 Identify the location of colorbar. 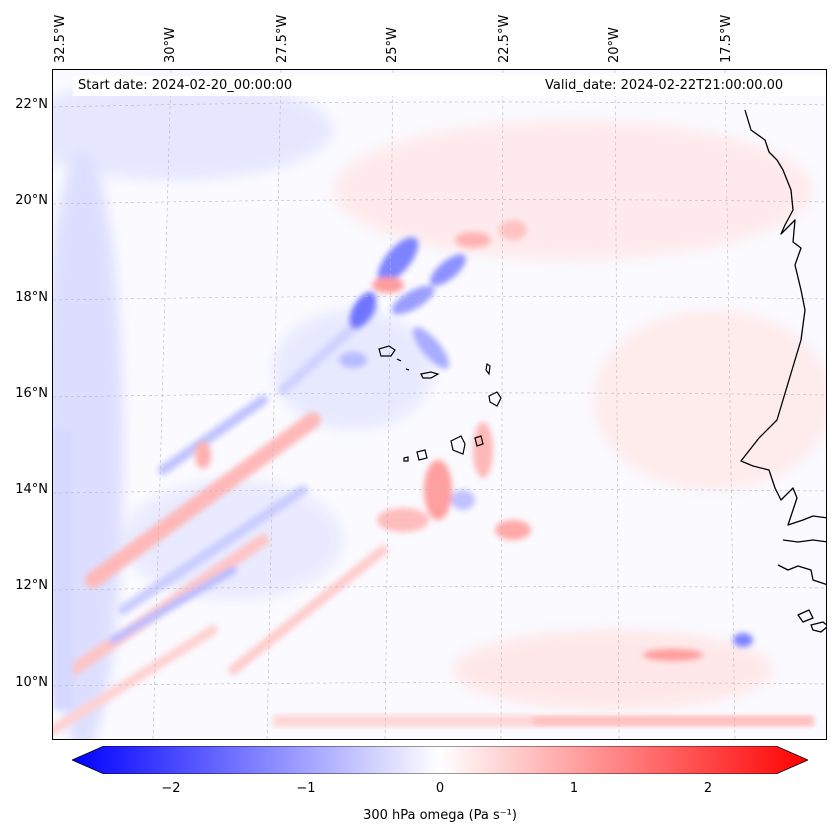
(440, 760).